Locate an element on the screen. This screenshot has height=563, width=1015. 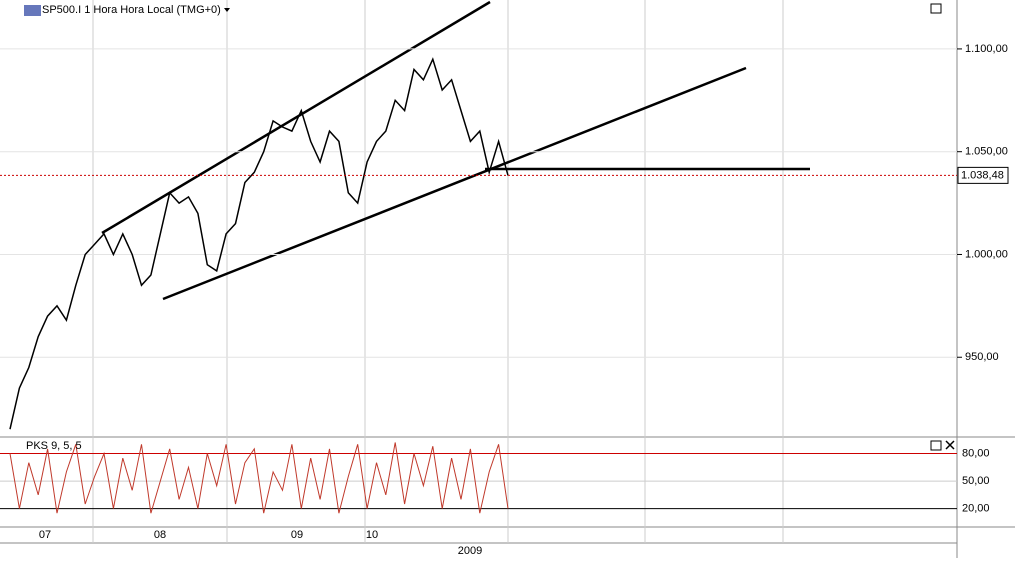
y-tick-label: 950,00 is located at coordinates (982, 357).